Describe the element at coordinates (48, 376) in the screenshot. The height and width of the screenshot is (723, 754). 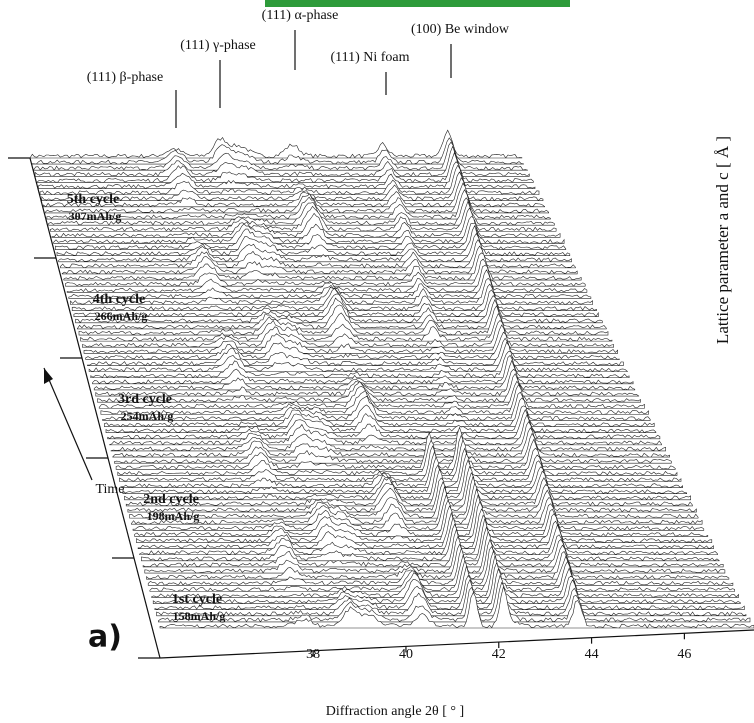
I see `time-arrowhead` at that location.